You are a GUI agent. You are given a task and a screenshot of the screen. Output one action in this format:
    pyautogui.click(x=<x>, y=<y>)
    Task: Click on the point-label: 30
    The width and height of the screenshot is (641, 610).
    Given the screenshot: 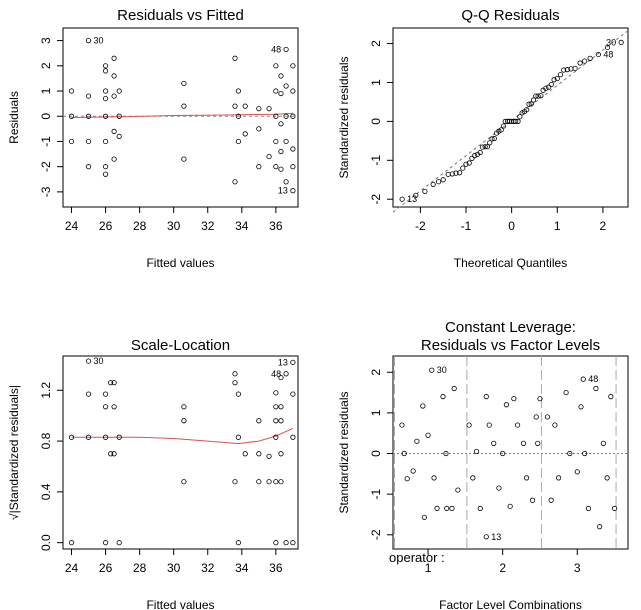 What is the action you would take?
    pyautogui.click(x=611, y=42)
    